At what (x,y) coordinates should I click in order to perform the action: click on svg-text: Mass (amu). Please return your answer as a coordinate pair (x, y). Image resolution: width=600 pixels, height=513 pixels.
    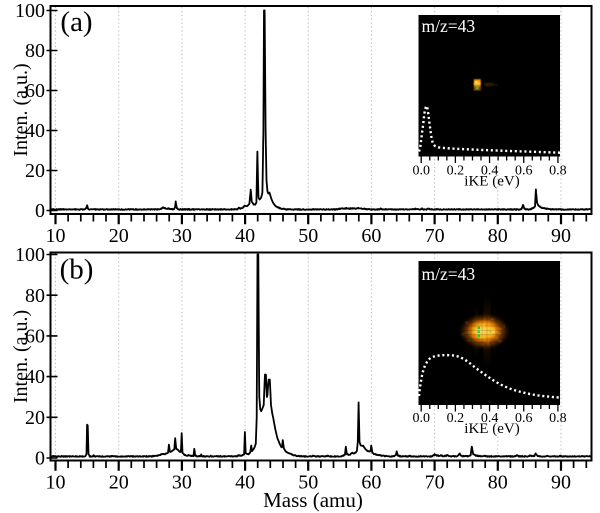
    Looking at the image, I should click on (313, 500).